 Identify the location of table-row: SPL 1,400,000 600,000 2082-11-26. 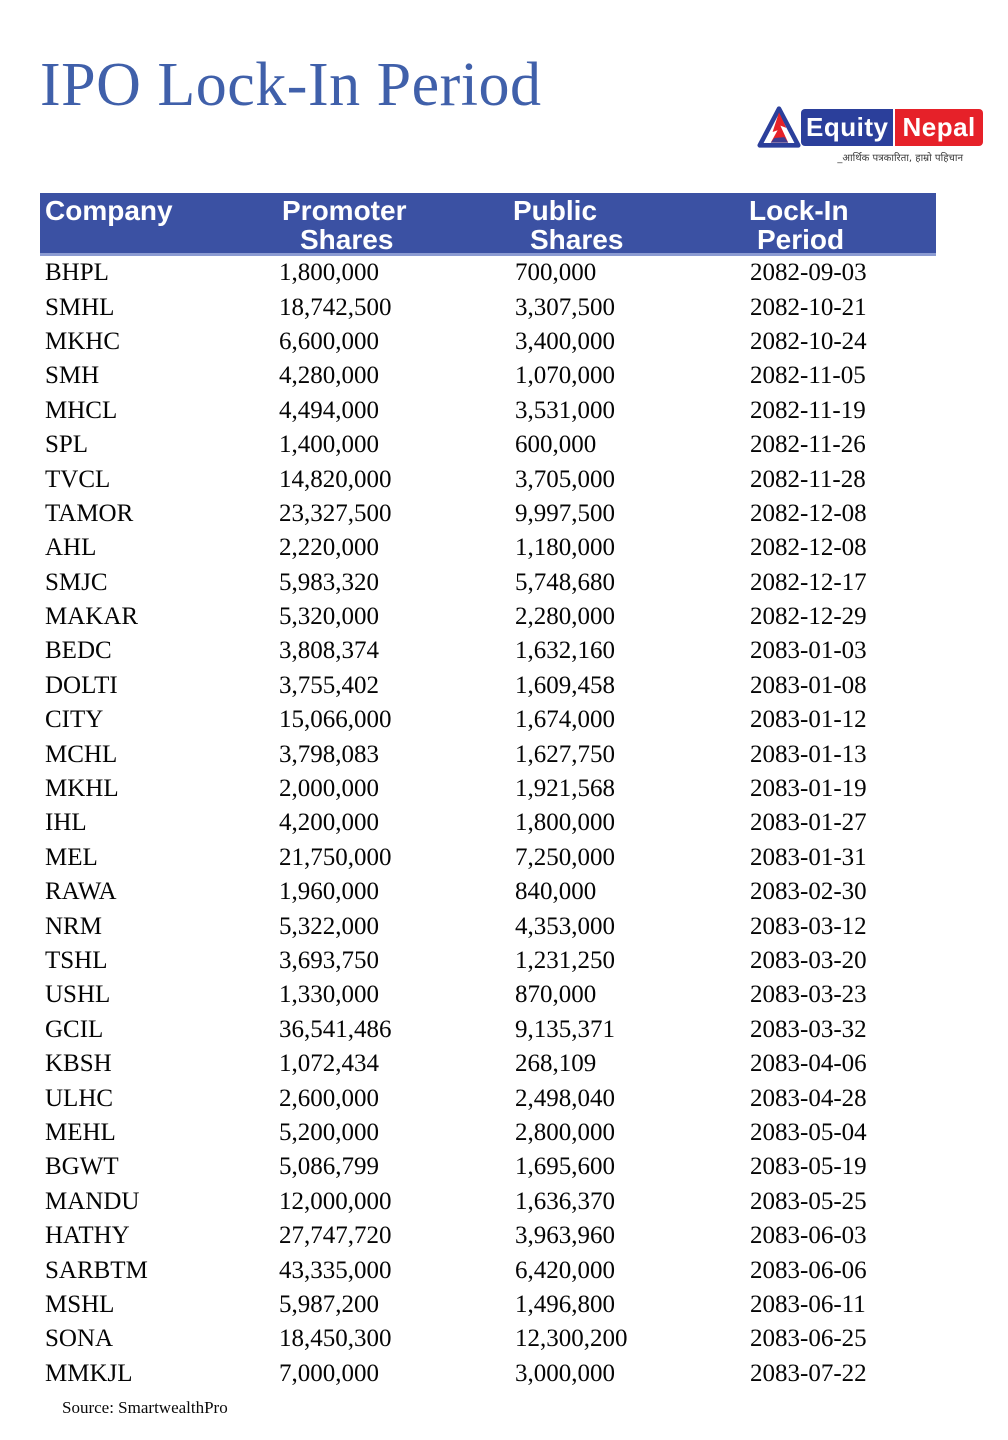
(488, 445).